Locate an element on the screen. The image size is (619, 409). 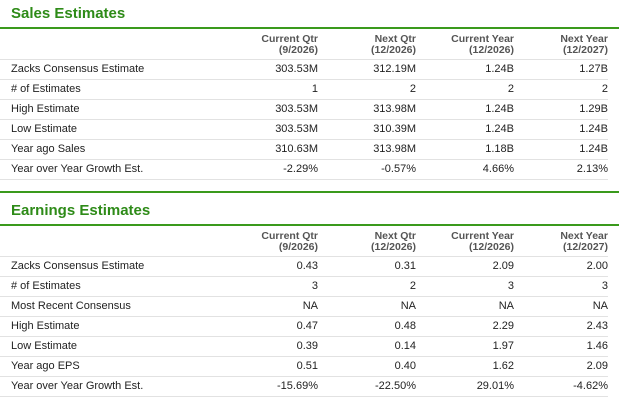
earnings-col-next-year: Next Year (12/2027) is located at coordinates (561, 242).